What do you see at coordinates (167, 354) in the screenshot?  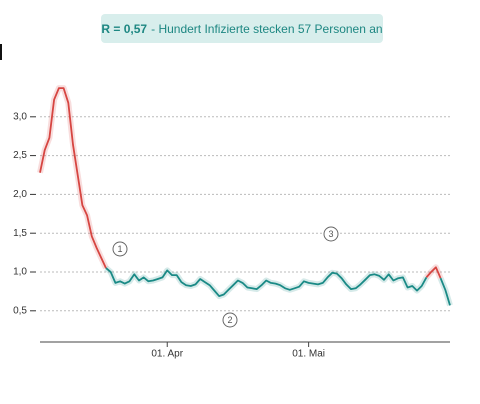 I see `x-tick-label: 01. Apr` at bounding box center [167, 354].